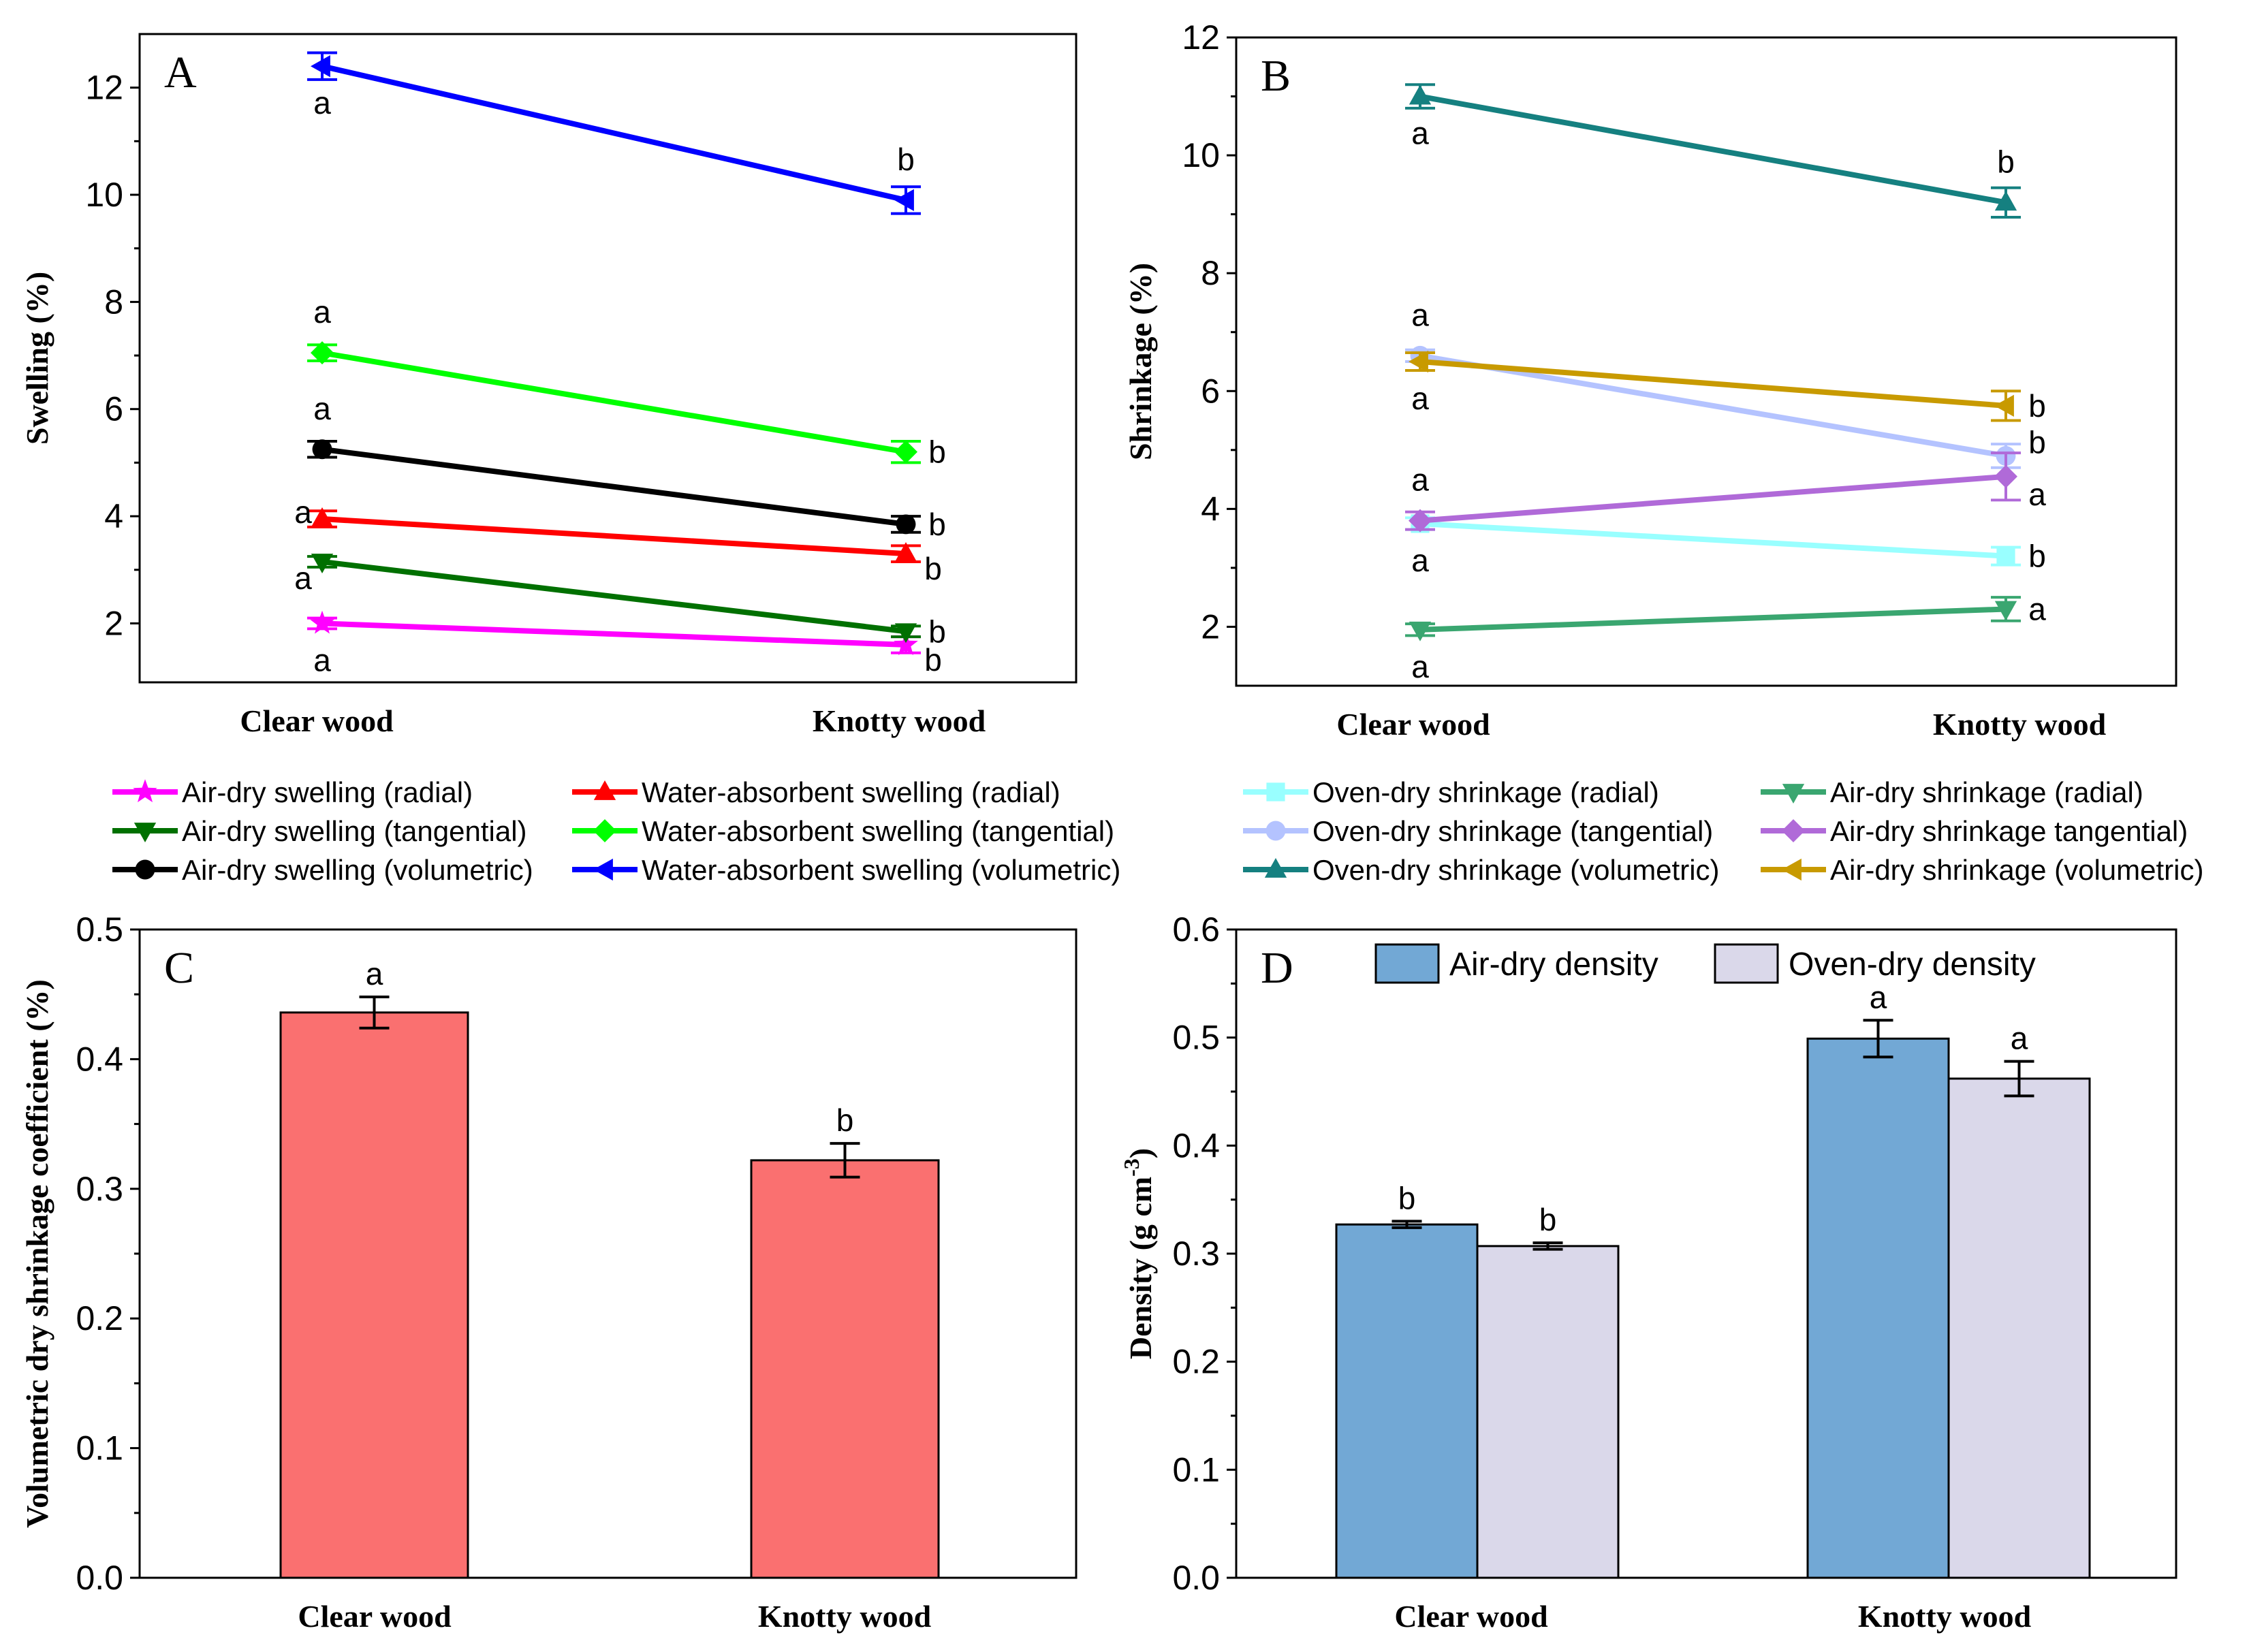 This screenshot has height=1652, width=2249. Describe the element at coordinates (113, 302) in the screenshot. I see `panel-a-y-tick-label: 8` at that location.